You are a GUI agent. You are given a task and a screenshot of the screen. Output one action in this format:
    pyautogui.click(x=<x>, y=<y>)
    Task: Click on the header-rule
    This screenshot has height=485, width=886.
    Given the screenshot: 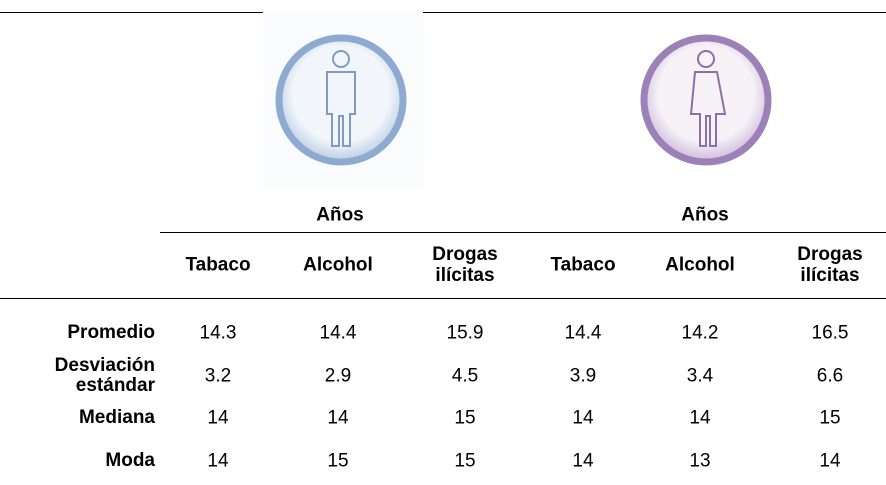 What is the action you would take?
    pyautogui.click(x=443, y=298)
    